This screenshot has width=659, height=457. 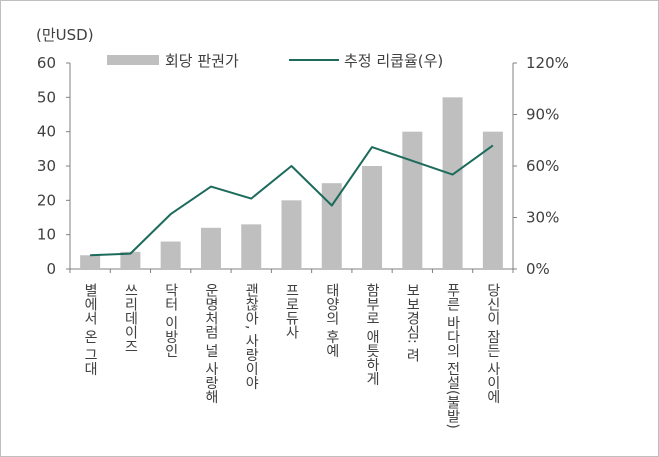 What do you see at coordinates (133, 60) in the screenshot?
I see `legend-swatch-bar` at bounding box center [133, 60].